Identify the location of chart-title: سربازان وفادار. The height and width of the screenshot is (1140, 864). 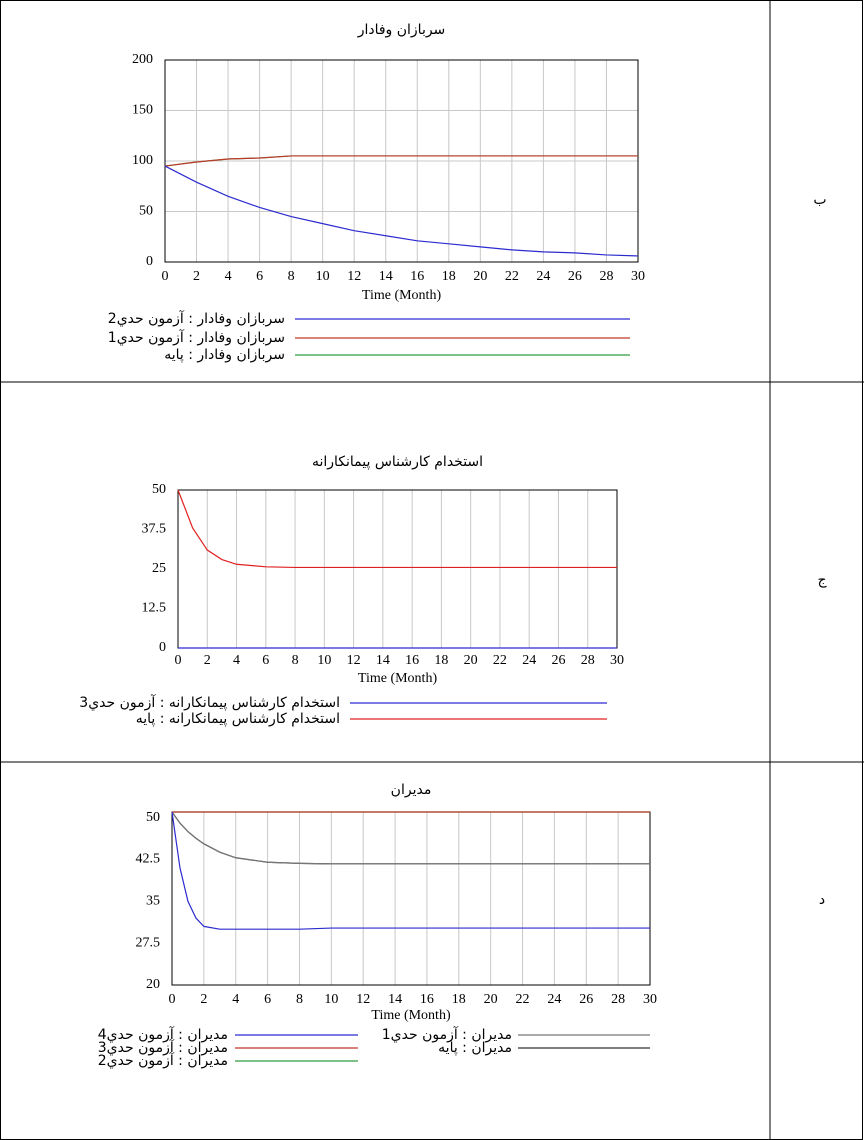
(401, 30).